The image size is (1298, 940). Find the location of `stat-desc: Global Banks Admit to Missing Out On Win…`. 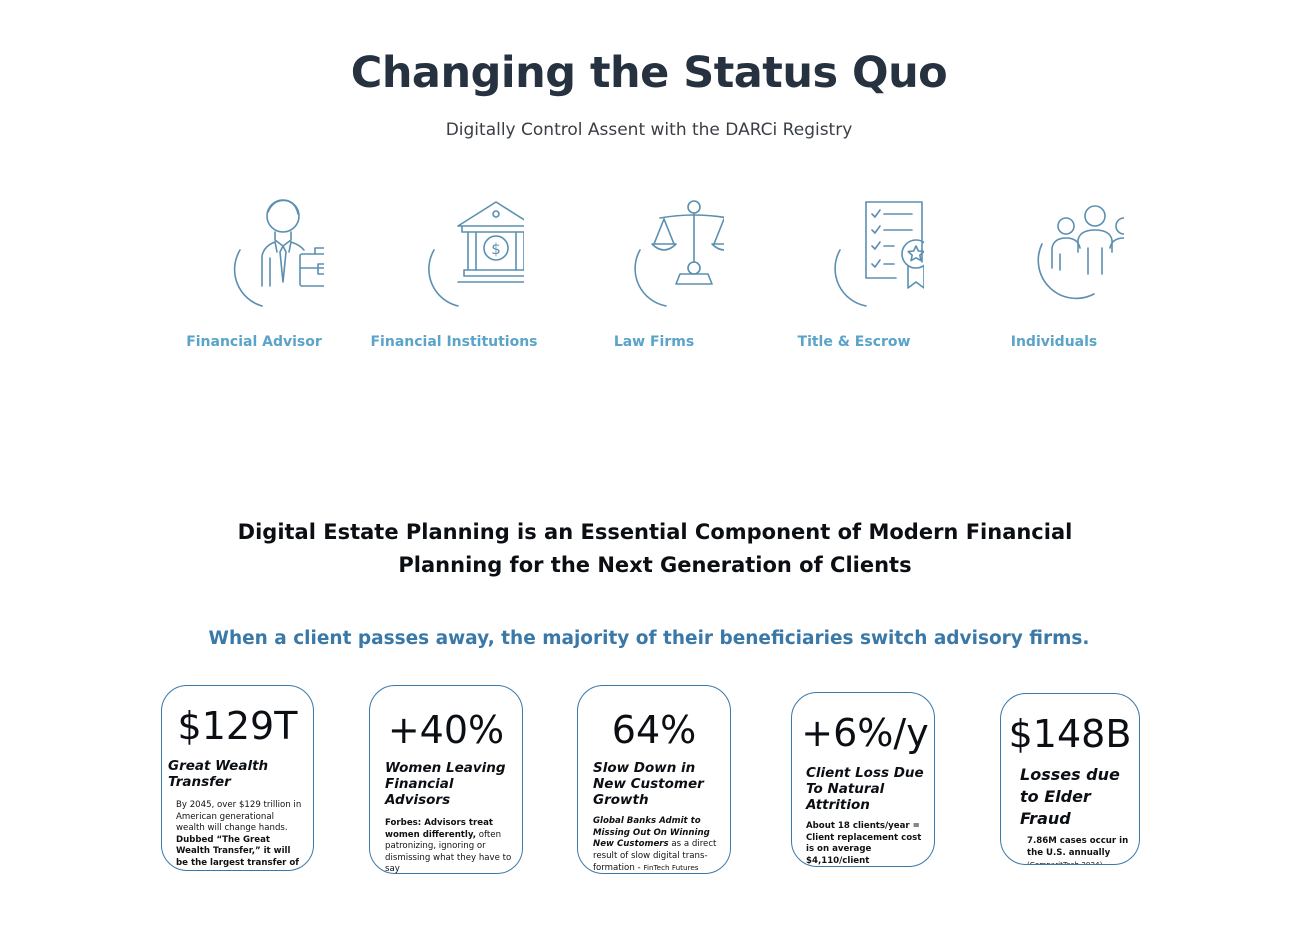

stat-desc: Global Banks Admit to Missing Out On Win… is located at coordinates (657, 845).